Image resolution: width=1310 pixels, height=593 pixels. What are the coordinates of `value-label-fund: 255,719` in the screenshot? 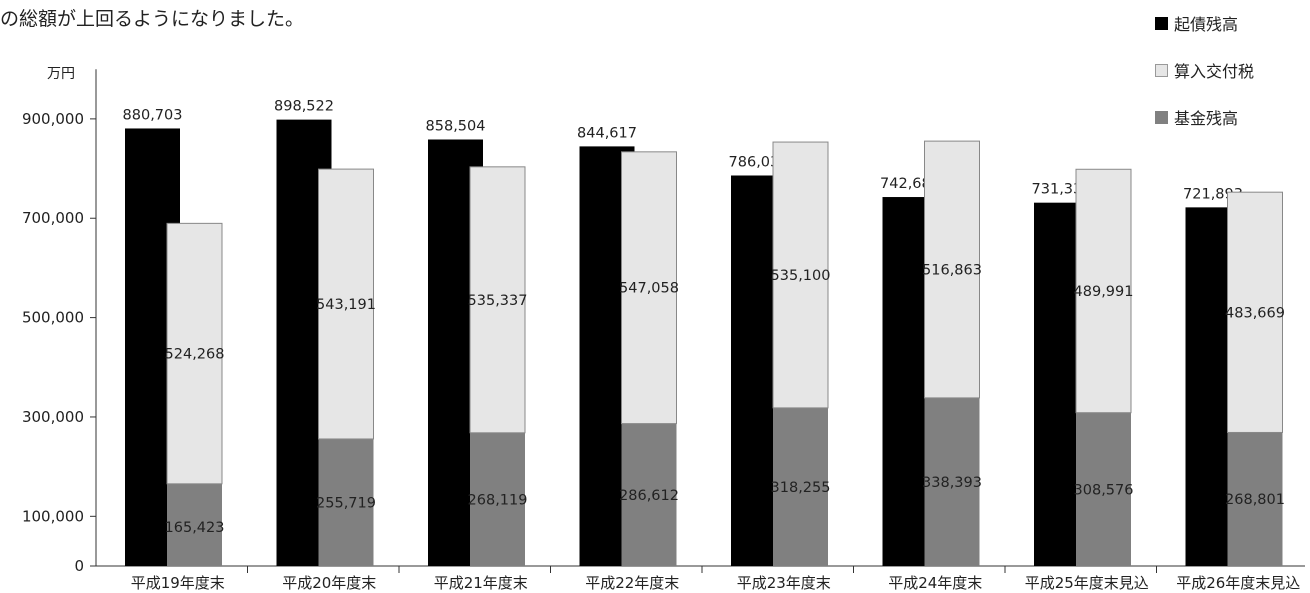 It's located at (346, 503).